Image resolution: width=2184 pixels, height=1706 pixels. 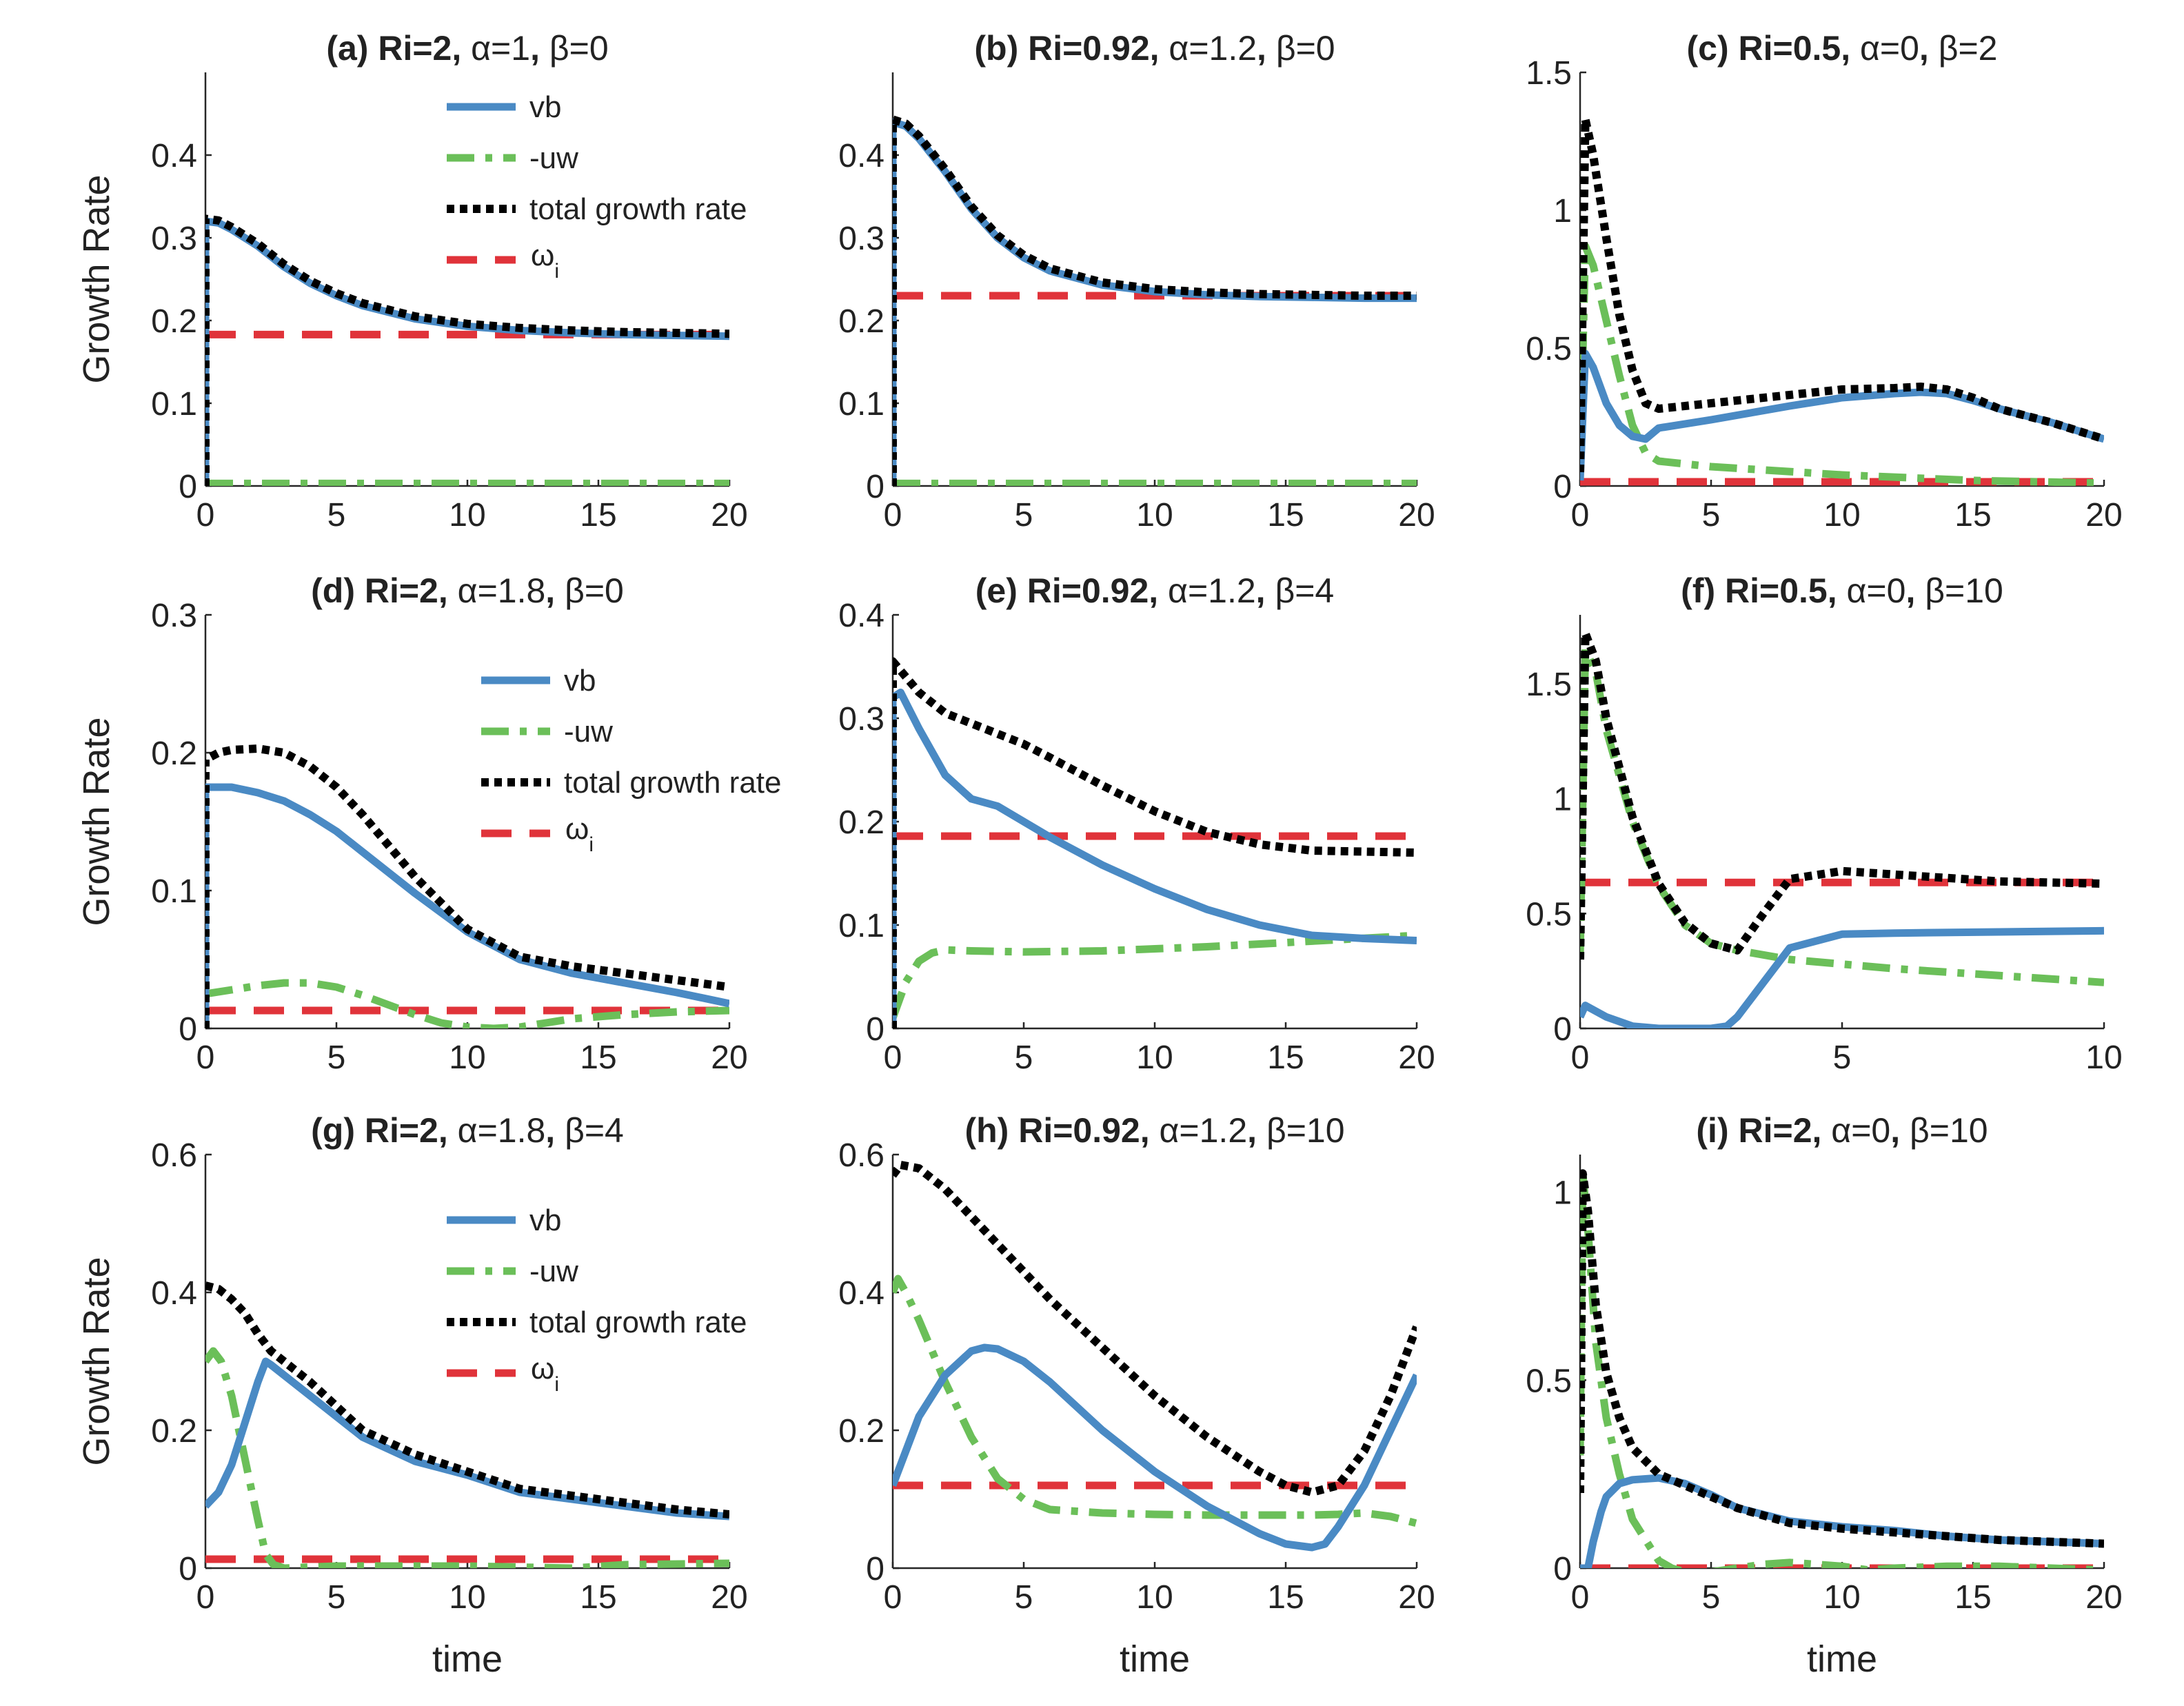 I want to click on panel-c: (c) Ri=0.5, α=0, β=2 0 5 10 15 20 0 0.5 1 1.5, so click(x=1824, y=281).